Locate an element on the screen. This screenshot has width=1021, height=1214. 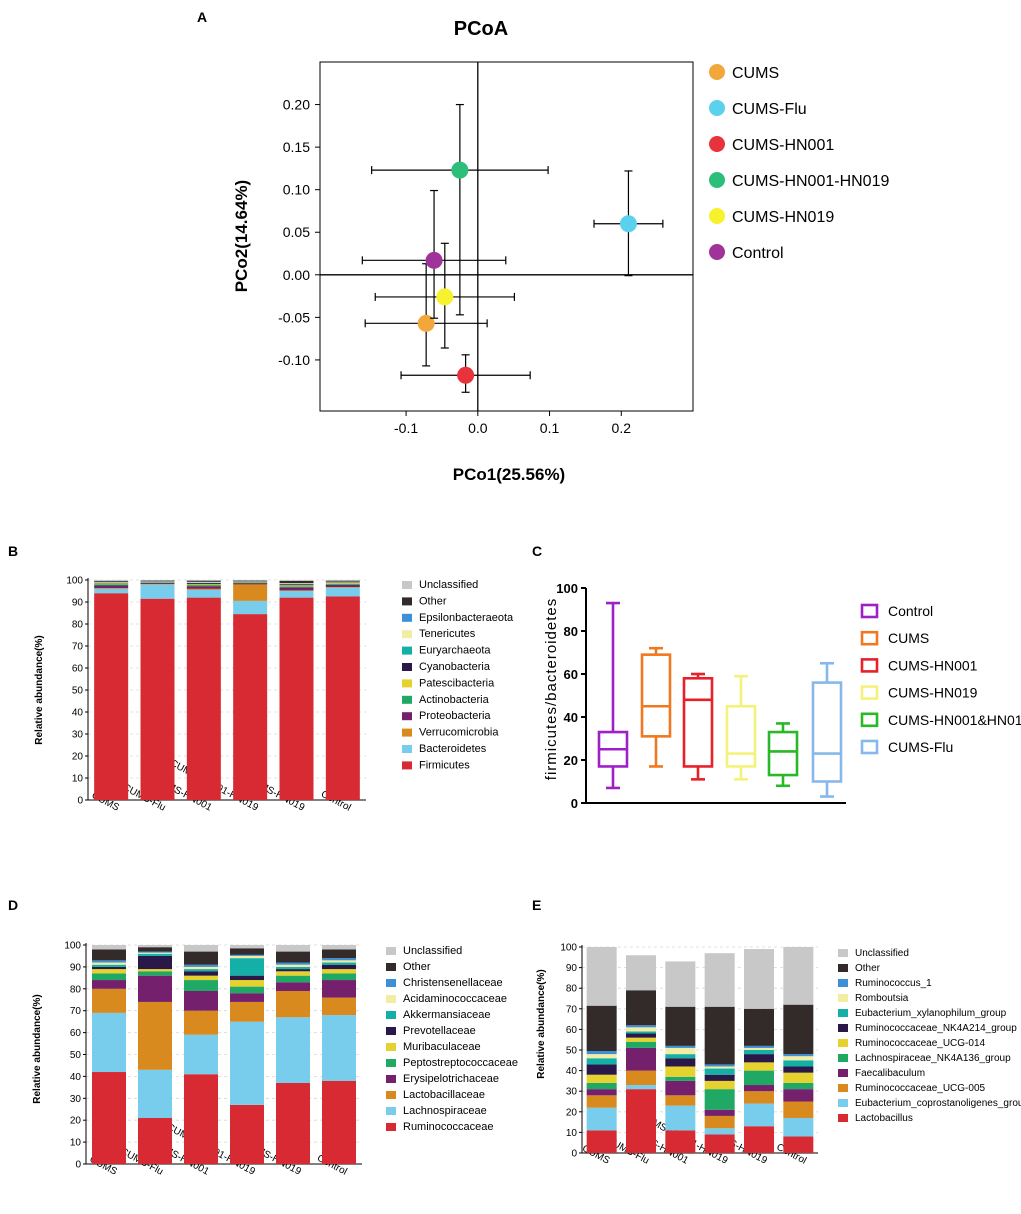
d-y-tick-label: 50 is located at coordinates (76, 1055).